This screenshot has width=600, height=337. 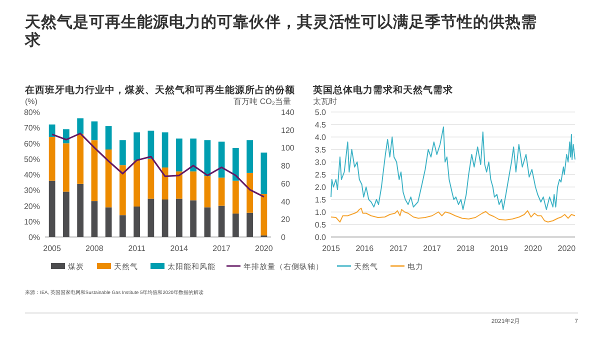 I want to click on y2-tick-label: 0, so click(x=283, y=237).